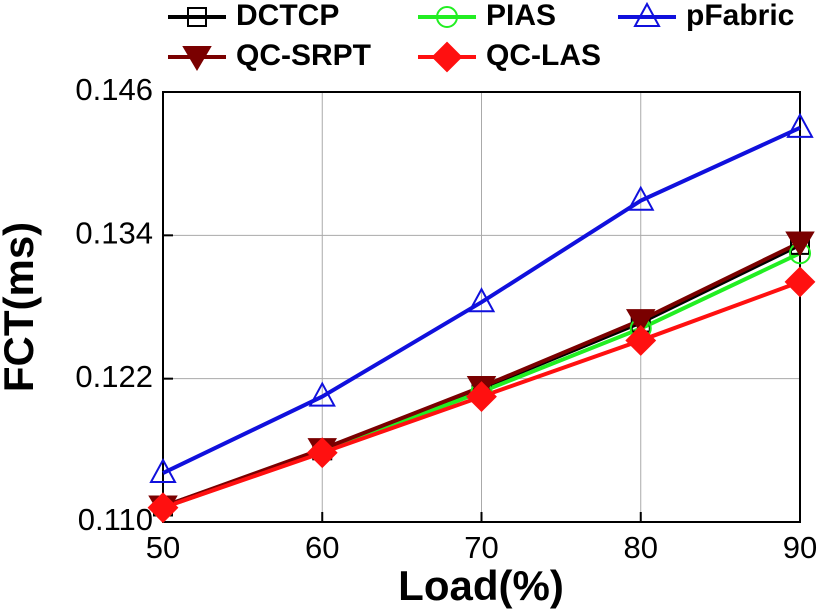 The image size is (830, 613). Describe the element at coordinates (303, 55) in the screenshot. I see `legend-label: QC-SRPT` at that location.